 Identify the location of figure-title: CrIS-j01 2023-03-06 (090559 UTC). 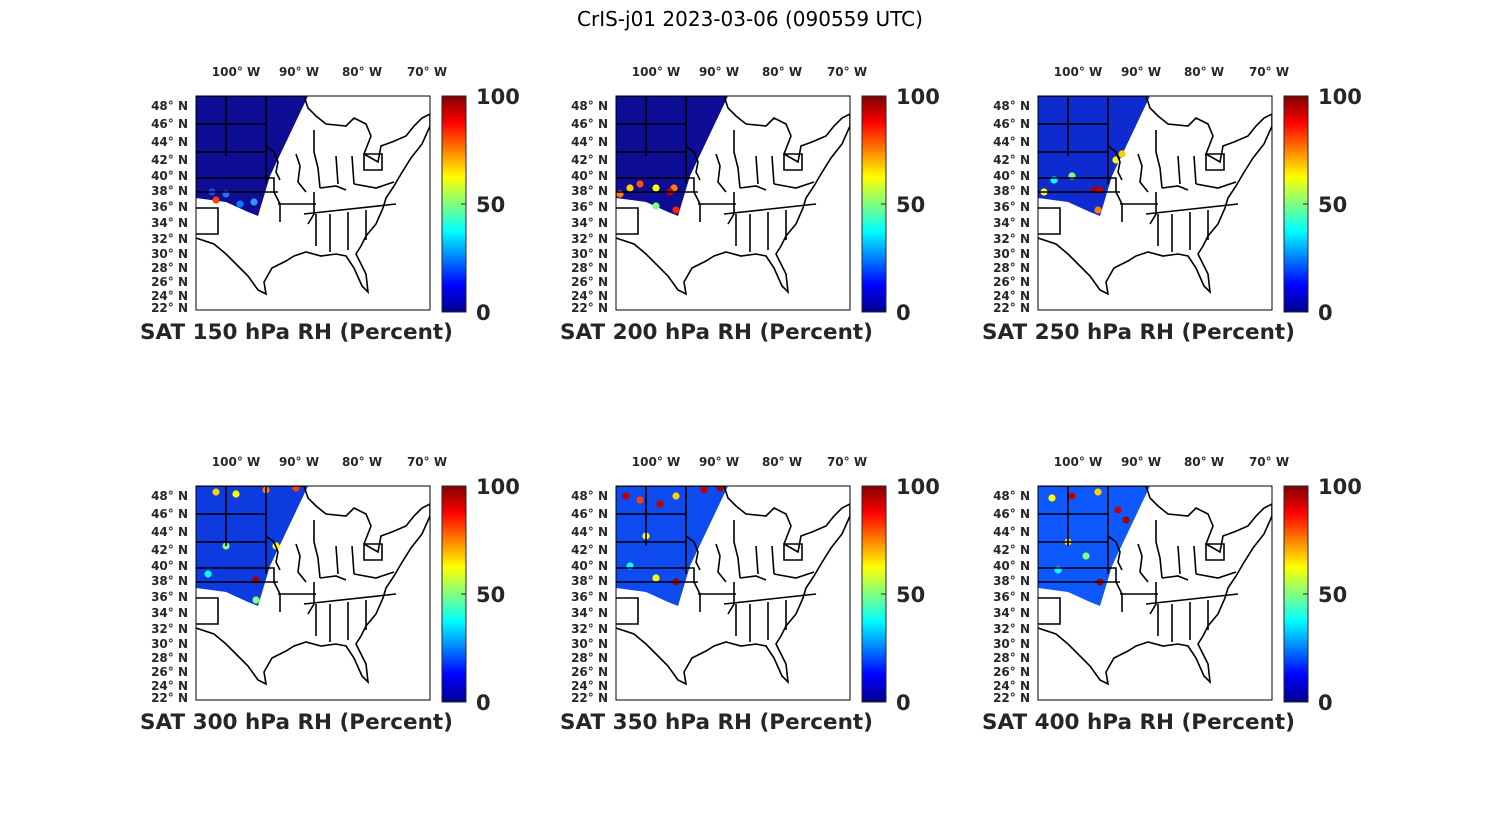
(750, 19).